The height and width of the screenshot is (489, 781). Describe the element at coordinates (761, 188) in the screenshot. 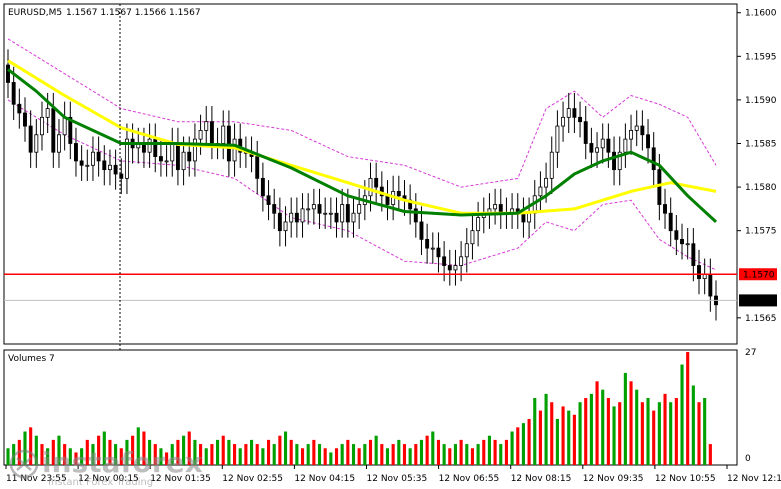

I see `price-tick-label: 1.1580` at that location.